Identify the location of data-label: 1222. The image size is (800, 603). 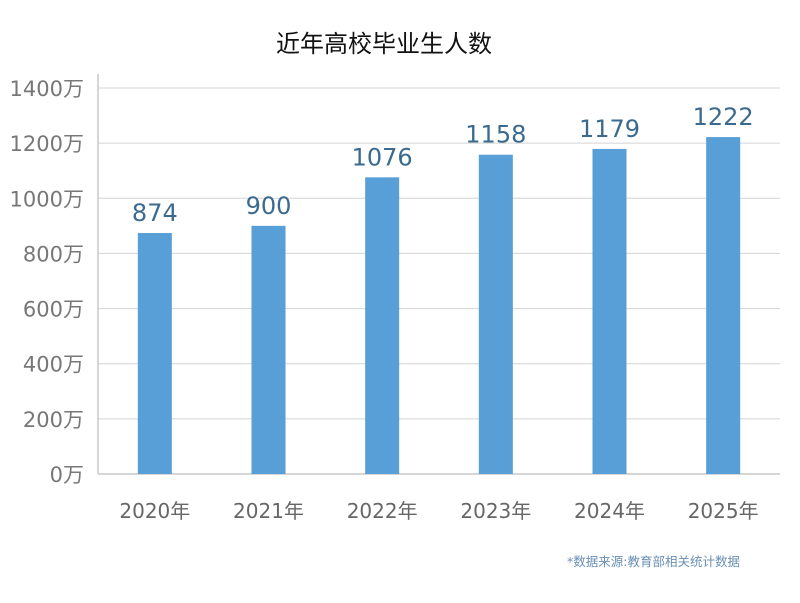
(723, 117).